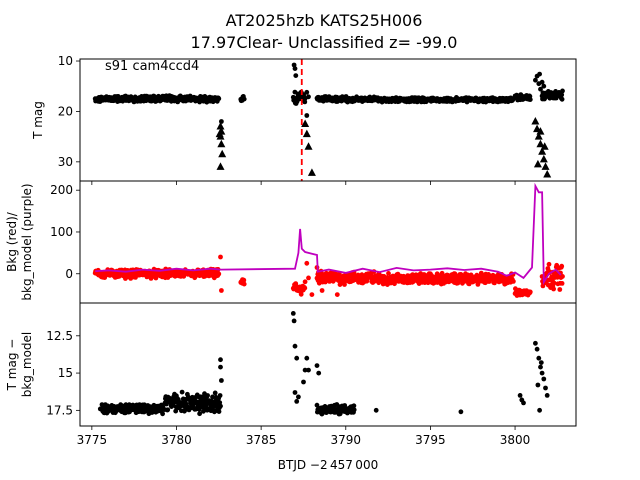  I want to click on y-axis-label: T mag, so click(38, 120).